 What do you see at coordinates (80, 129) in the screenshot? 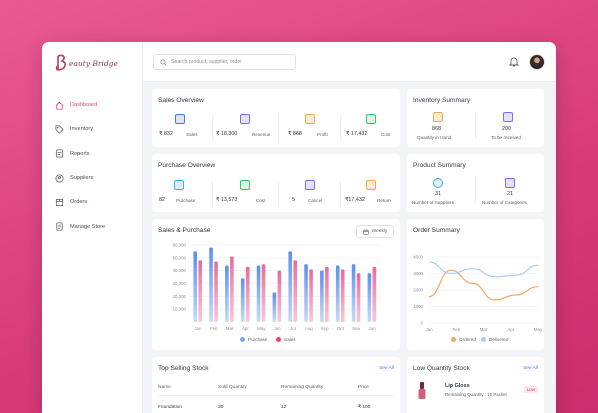
I see `sidebar-item-inventory: Inventory` at bounding box center [80, 129].